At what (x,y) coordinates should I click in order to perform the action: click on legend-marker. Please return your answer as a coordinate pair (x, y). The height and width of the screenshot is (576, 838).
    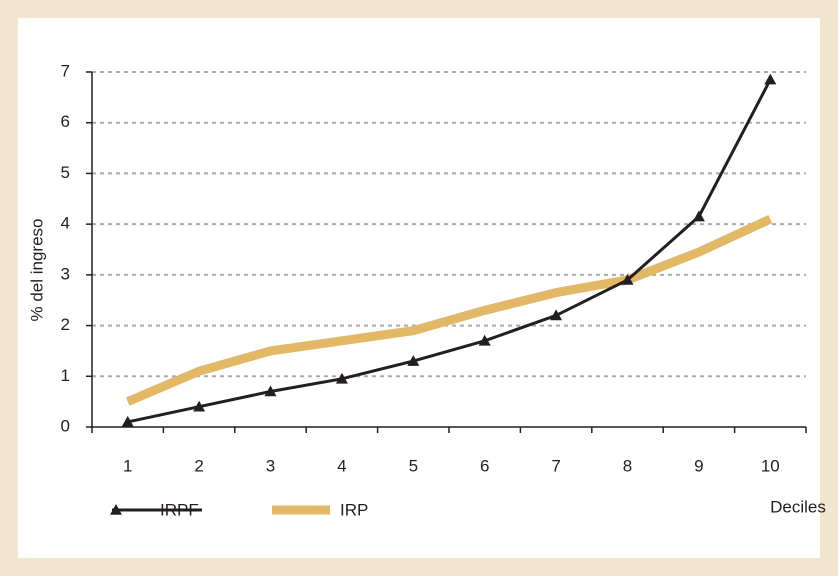
    Looking at the image, I should click on (116, 509).